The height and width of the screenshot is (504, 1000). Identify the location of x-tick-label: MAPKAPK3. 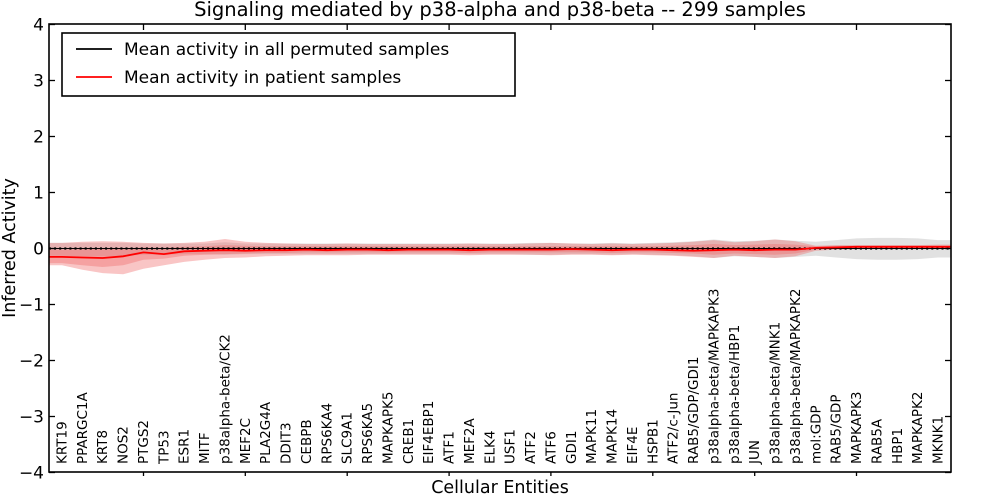
(857, 428).